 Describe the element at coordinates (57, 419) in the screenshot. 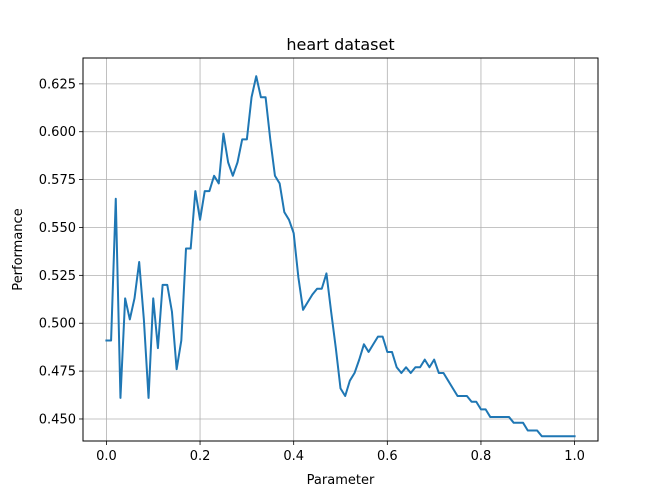

I see `y-tick-label: 0.450` at that location.